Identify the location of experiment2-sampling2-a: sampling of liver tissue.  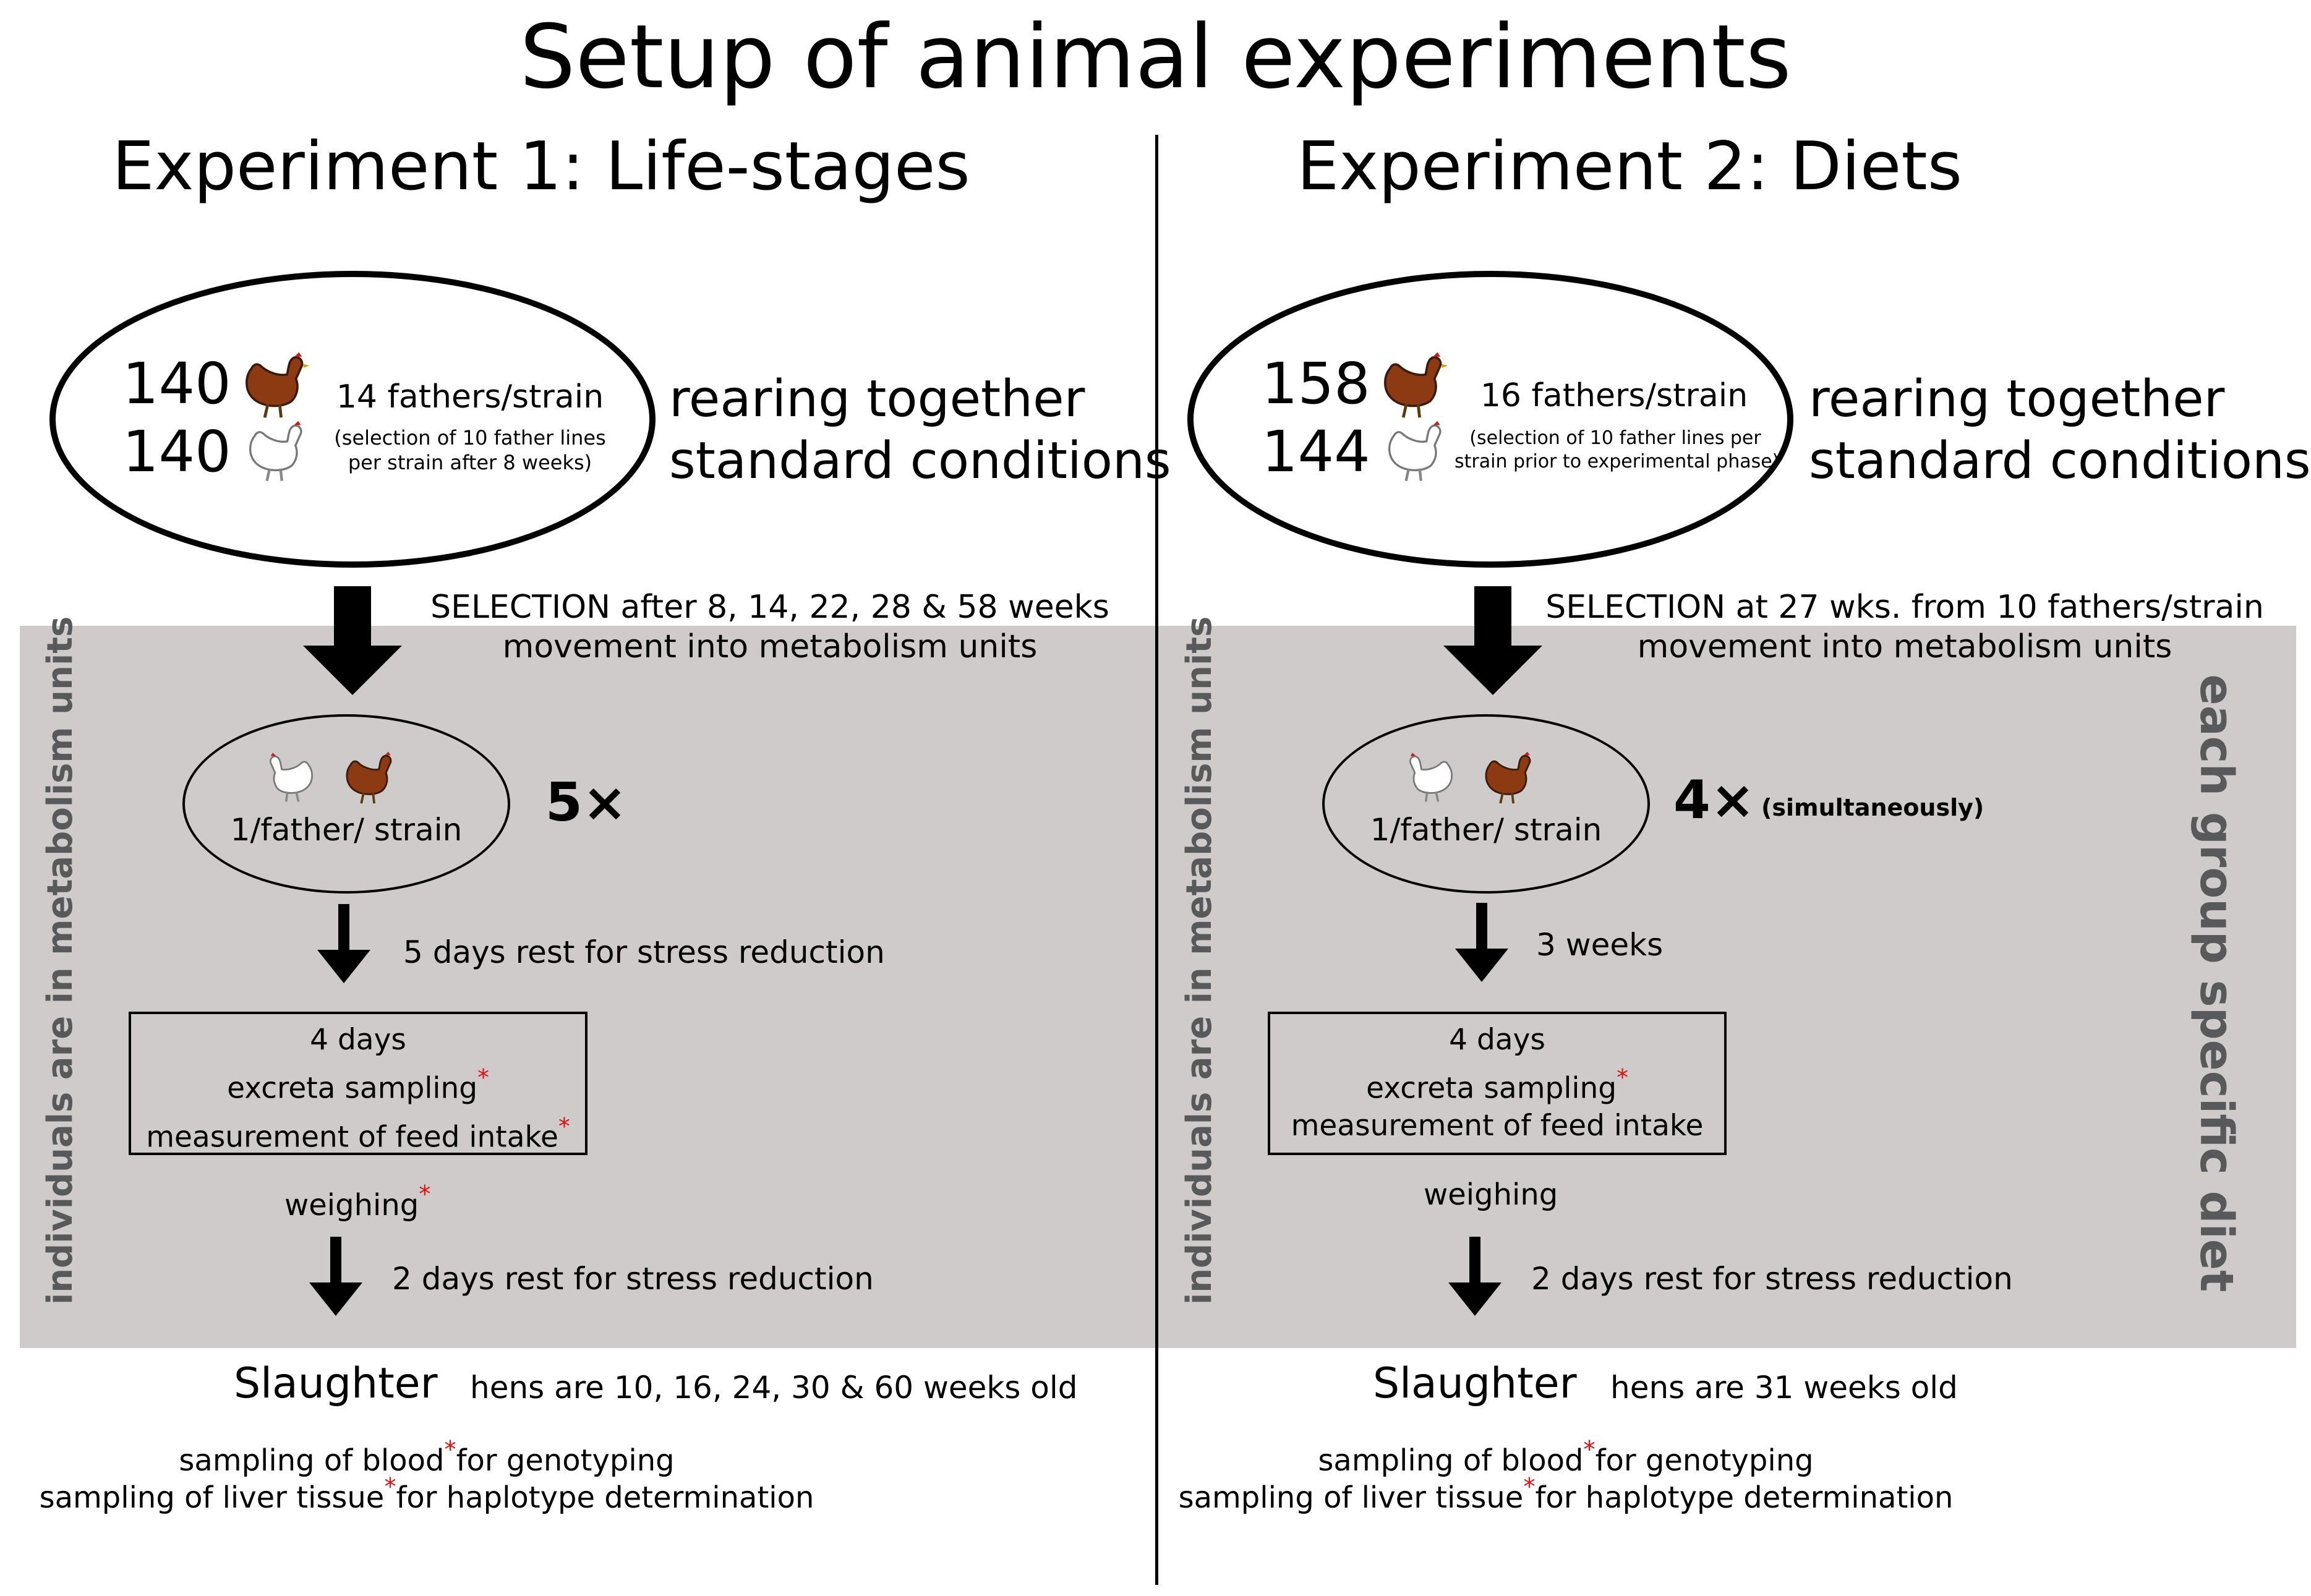
(1351, 1498).